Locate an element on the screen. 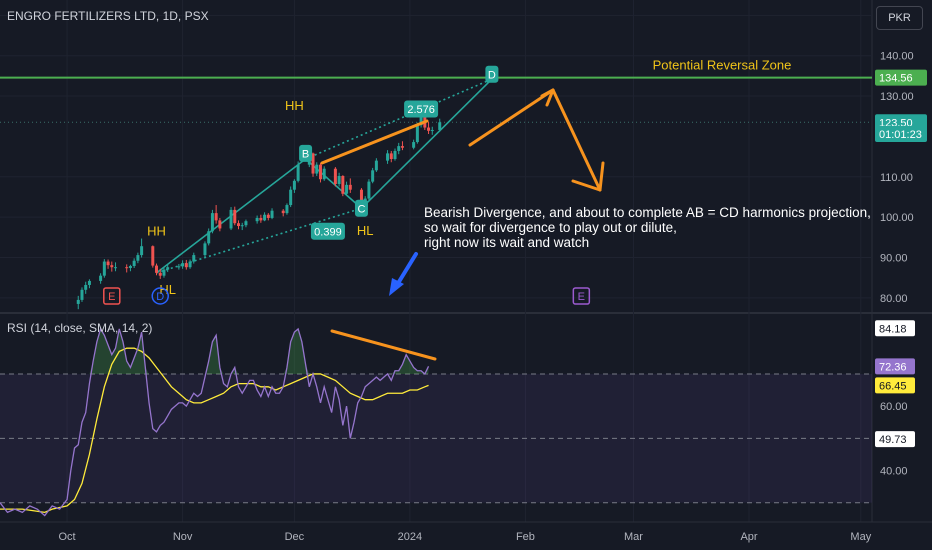 The height and width of the screenshot is (550, 932). event-marker-label: D is located at coordinates (160, 297).